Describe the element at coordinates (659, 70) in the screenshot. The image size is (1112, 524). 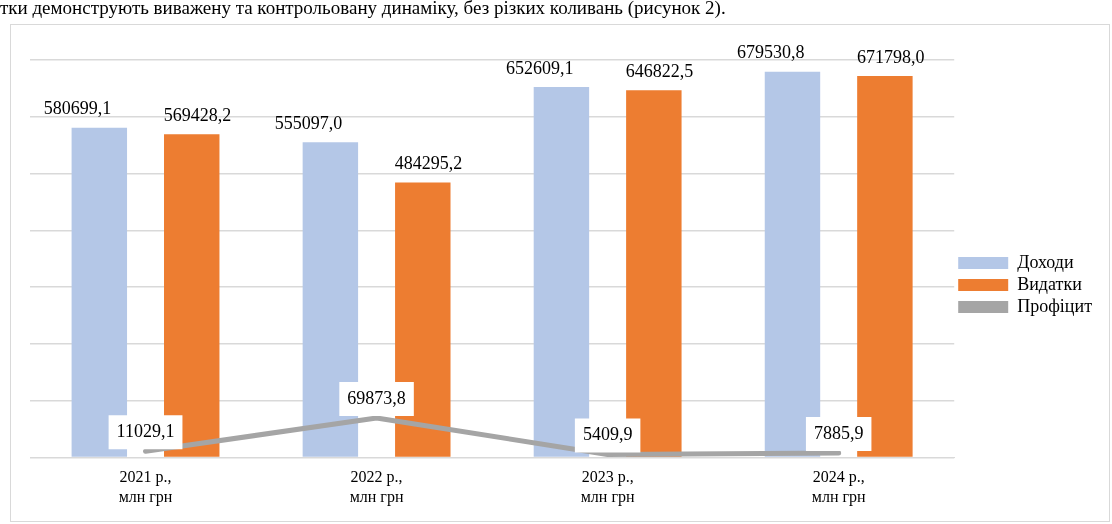
I see `data-label: 646822,5` at that location.